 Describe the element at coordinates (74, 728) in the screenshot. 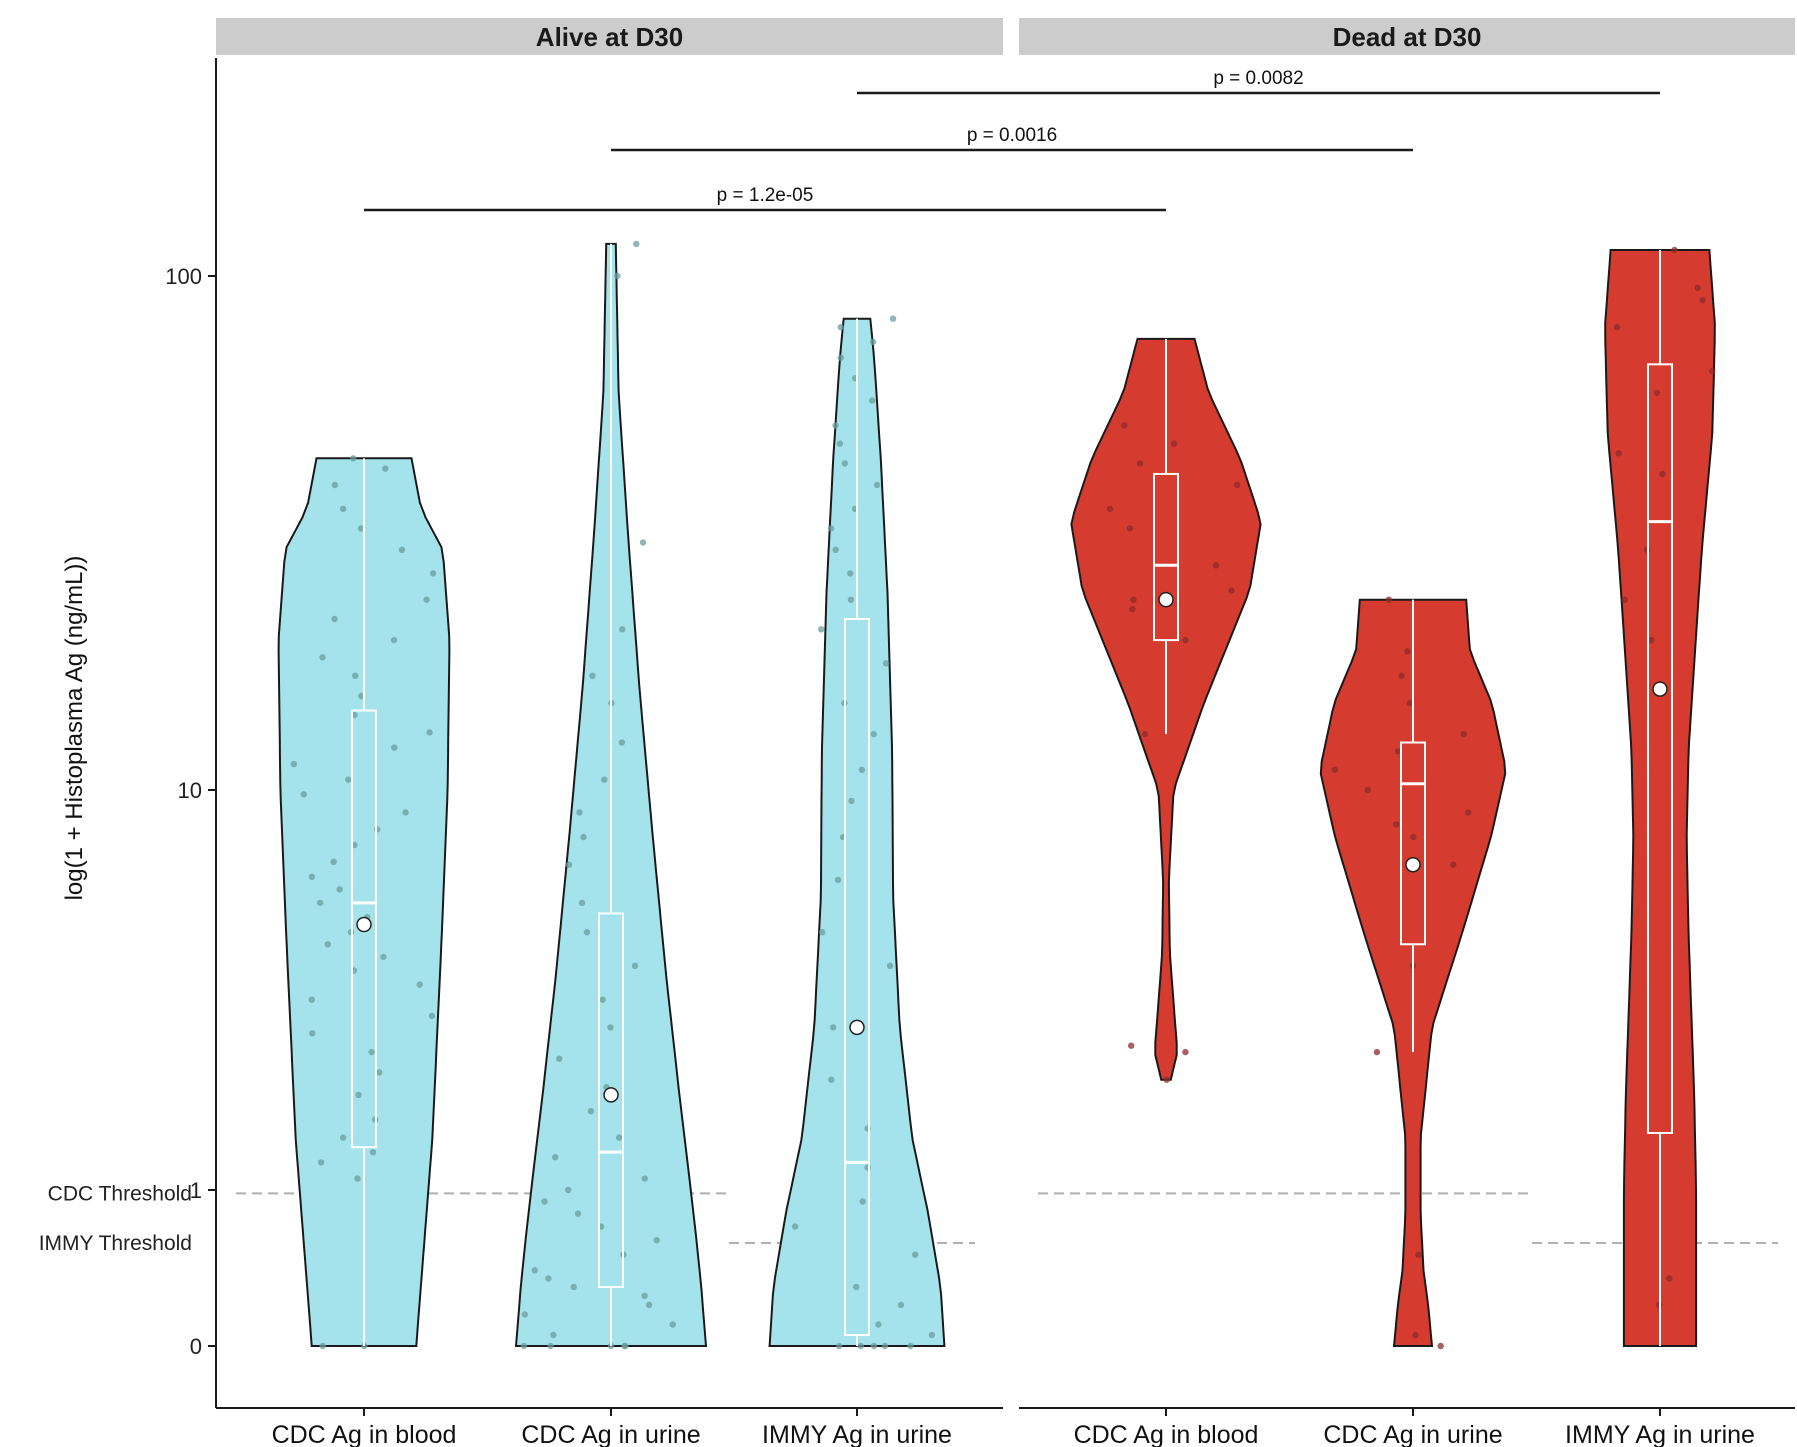

I see `y-axis-label: log(1 + Histoplasma Ag (ng/mL))` at that location.